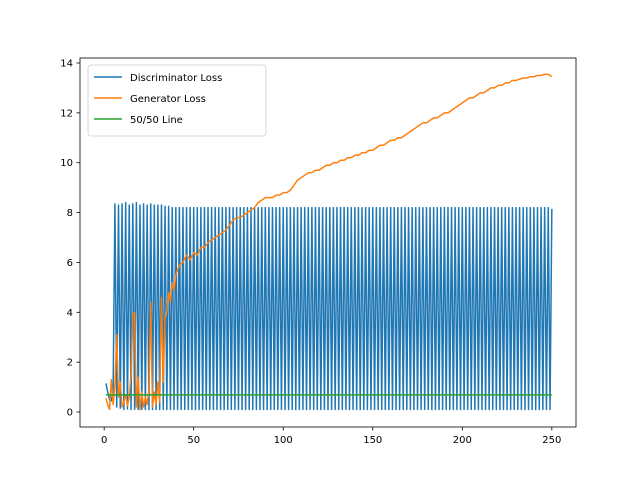 The image size is (640, 480). I want to click on x-tick-label: 0, so click(104, 440).